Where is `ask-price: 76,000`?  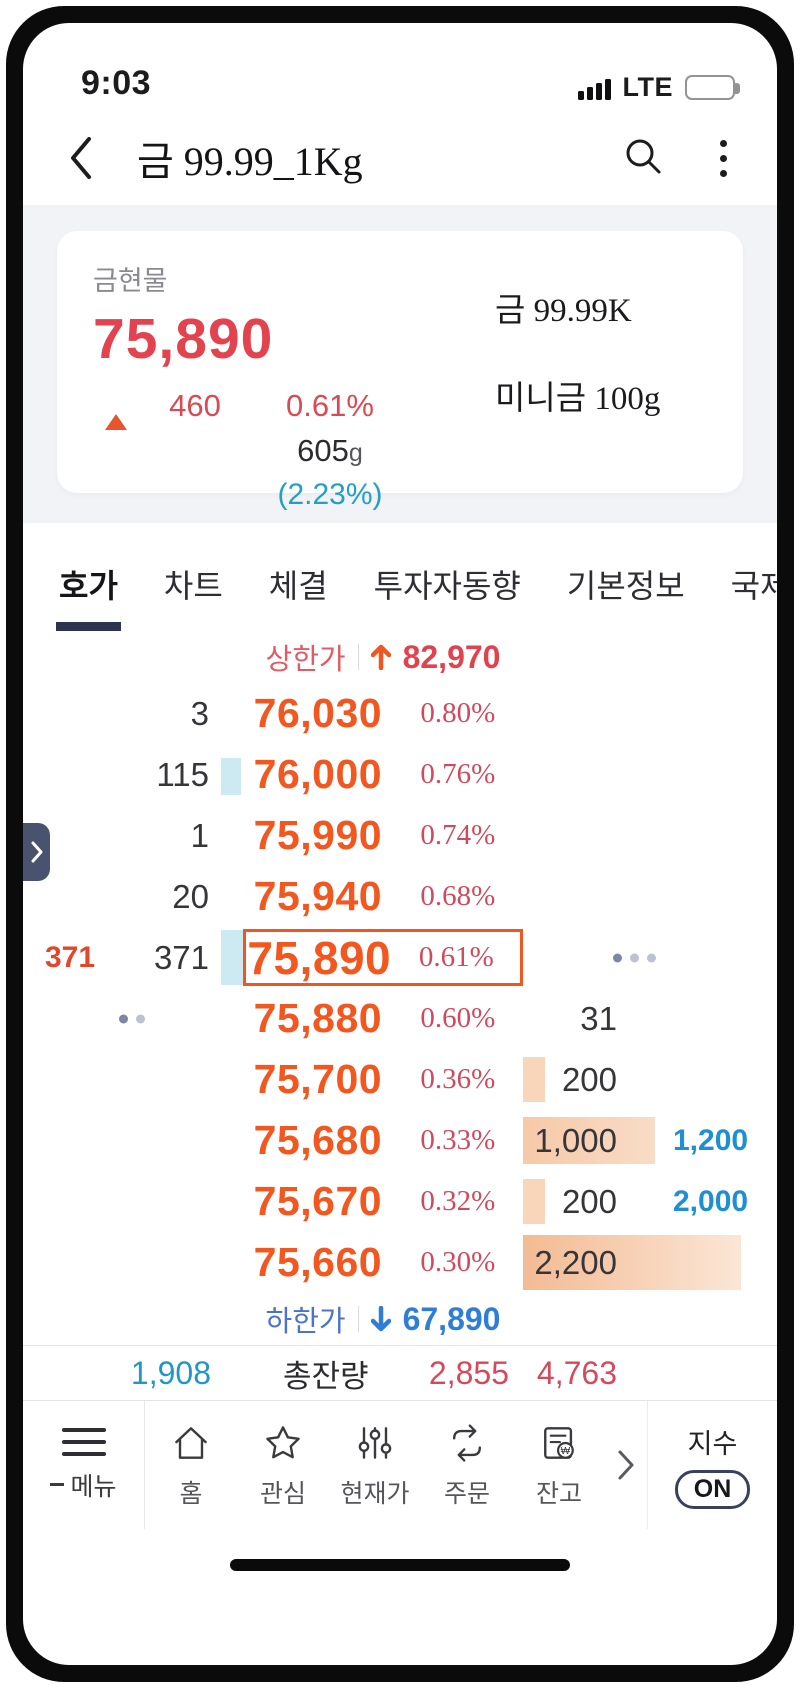
ask-price: 76,000 is located at coordinates (318, 774).